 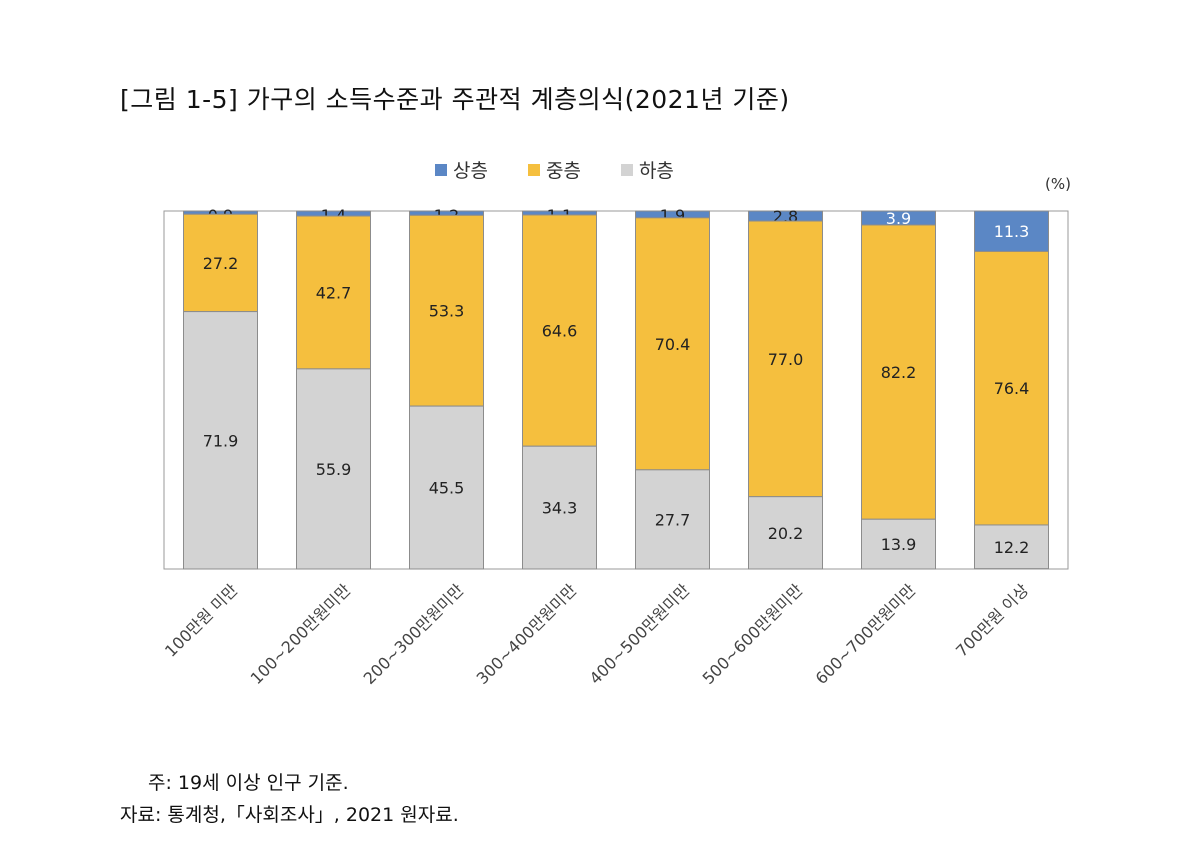 I want to click on legend-item-upper: 상층, so click(x=461, y=169).